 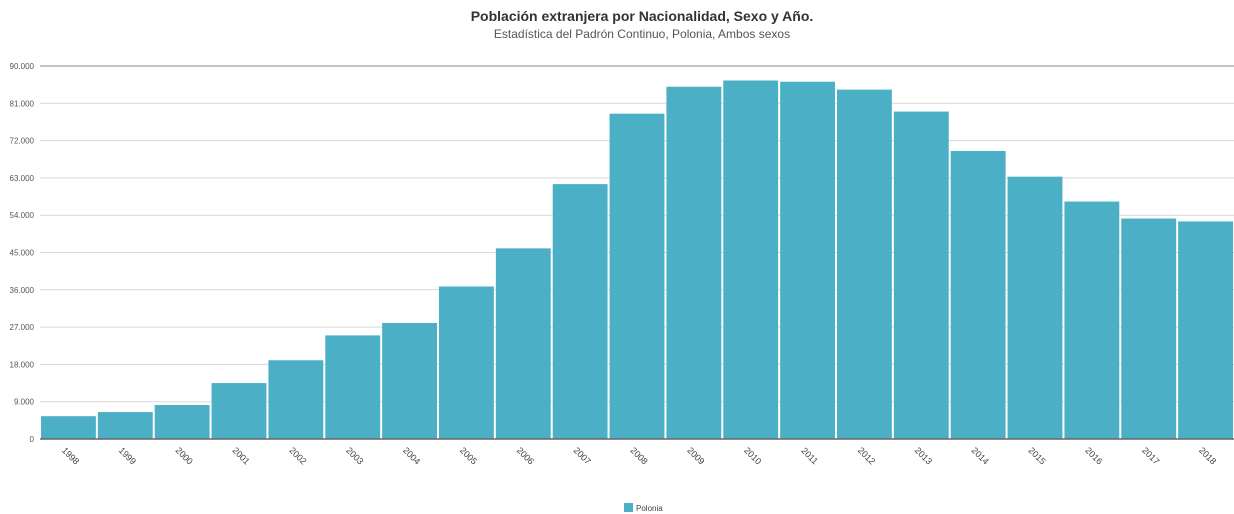 What do you see at coordinates (22, 178) in the screenshot?
I see `y-tick-label: 63.000` at bounding box center [22, 178].